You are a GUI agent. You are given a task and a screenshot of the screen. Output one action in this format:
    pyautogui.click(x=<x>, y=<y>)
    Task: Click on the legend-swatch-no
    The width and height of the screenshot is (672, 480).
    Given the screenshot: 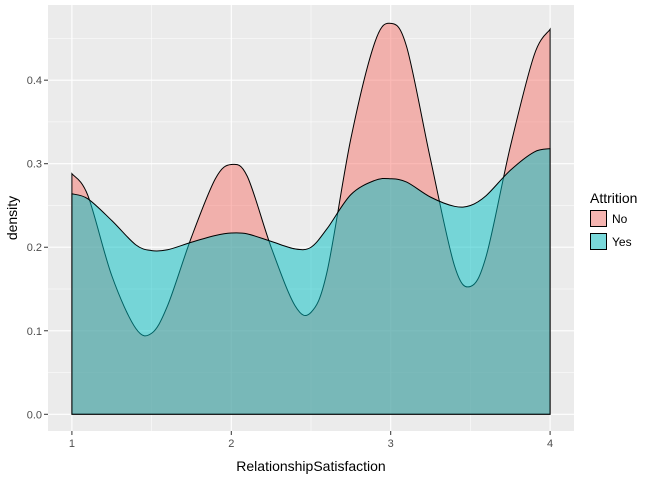 What is the action you would take?
    pyautogui.click(x=598, y=218)
    